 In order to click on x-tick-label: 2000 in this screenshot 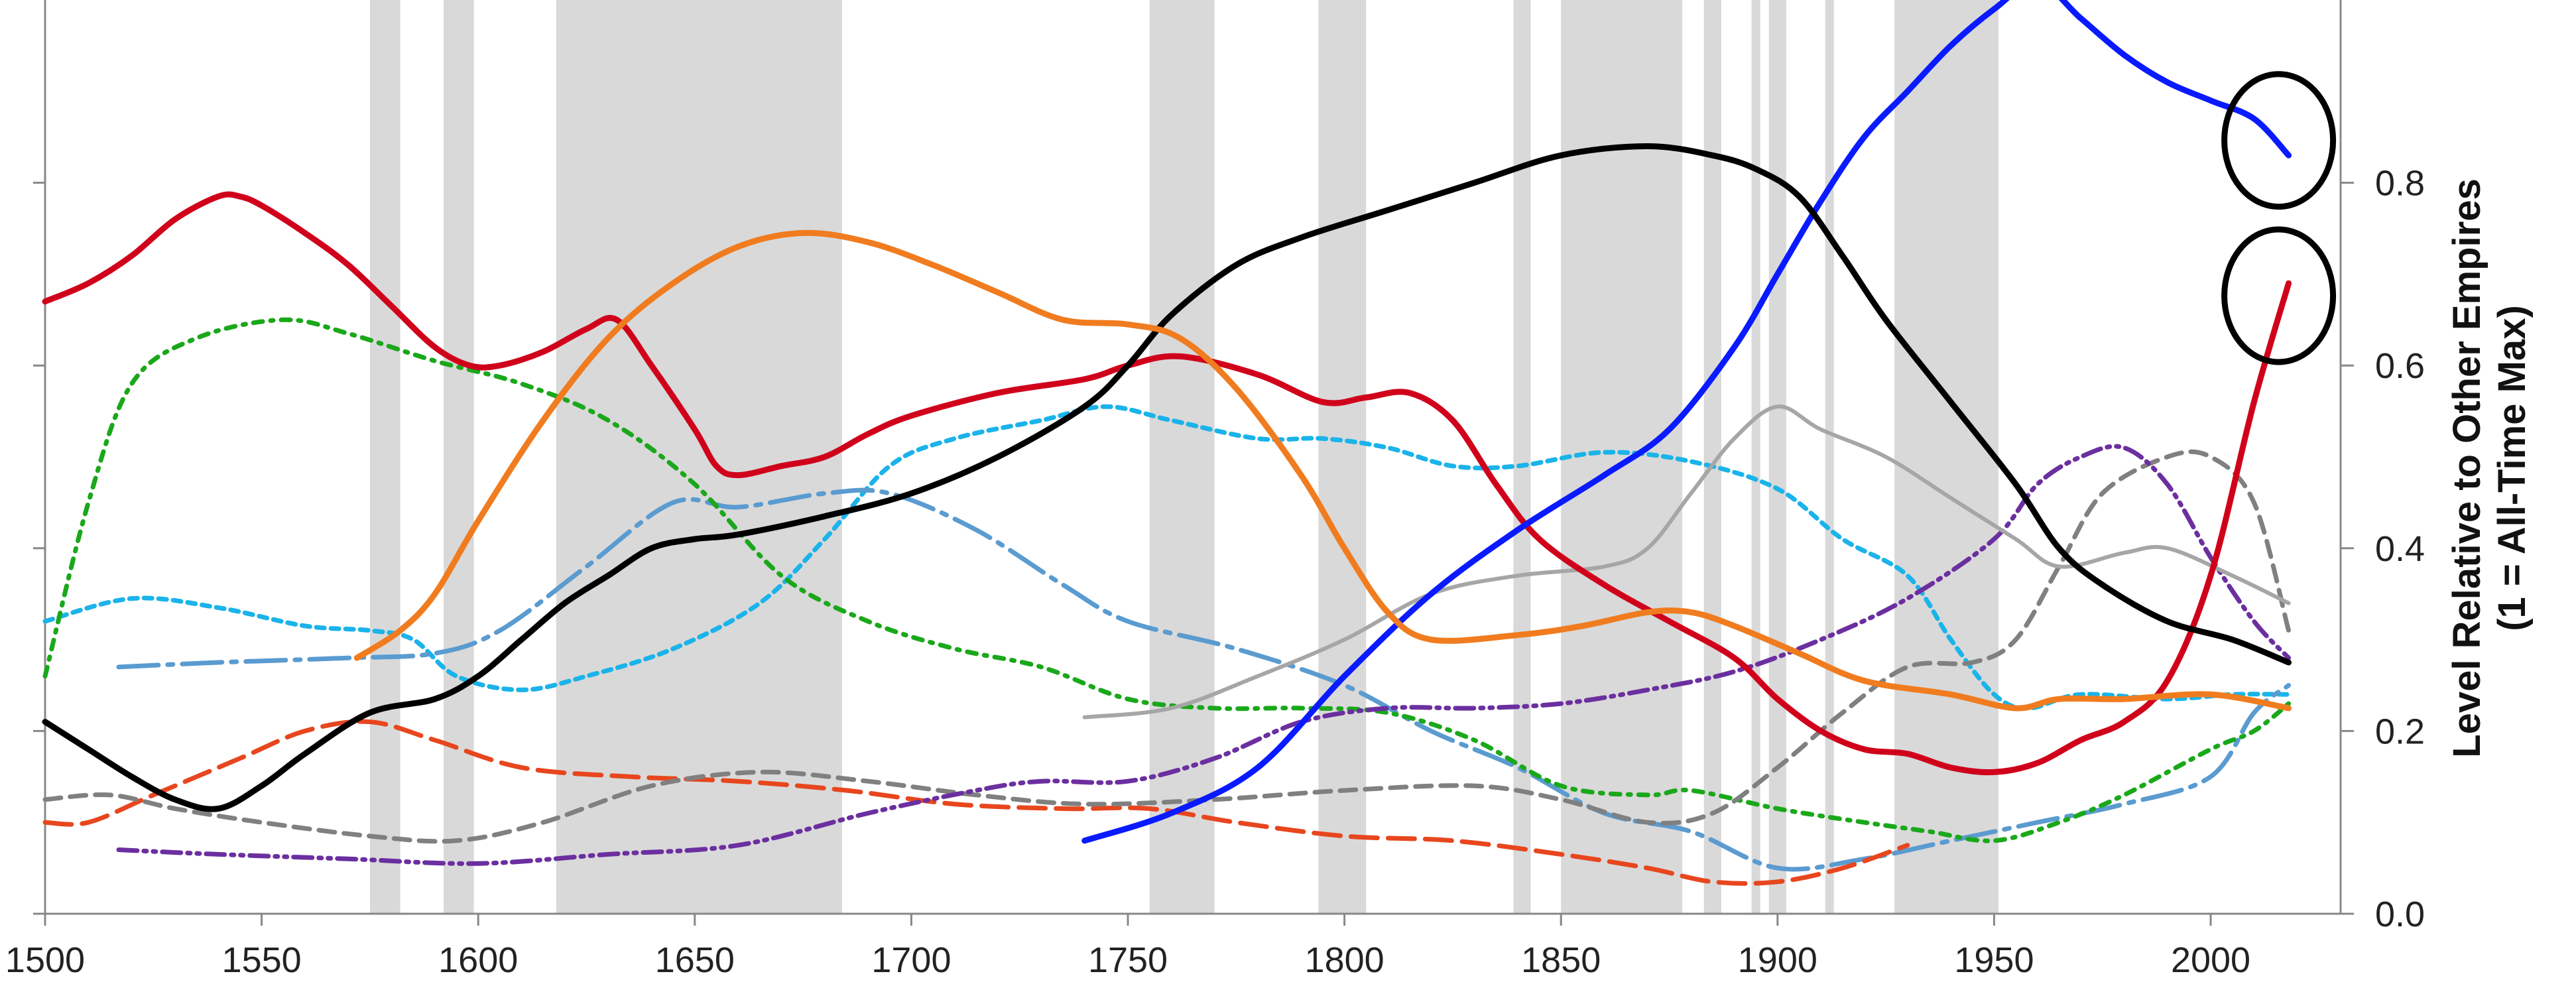, I will do `click(2210, 960)`.